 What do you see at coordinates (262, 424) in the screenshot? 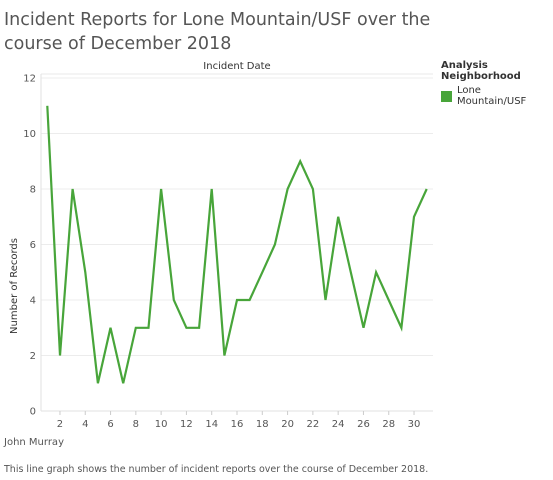
I see `x-tick-label: 18` at bounding box center [262, 424].